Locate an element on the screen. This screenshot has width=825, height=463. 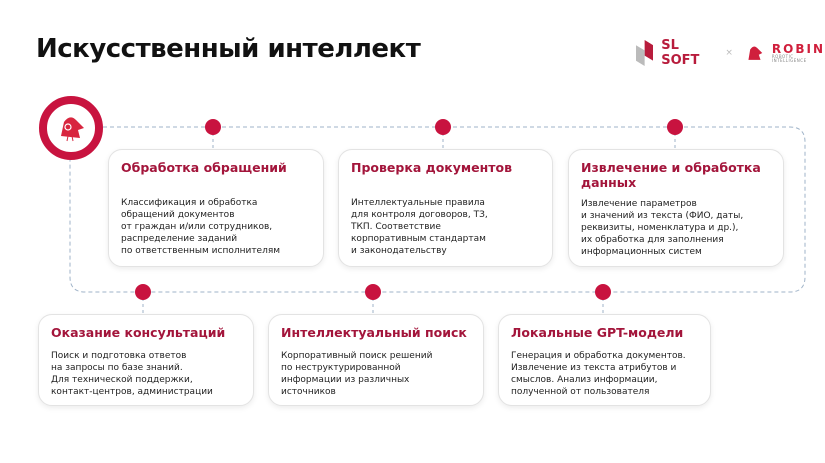
sl-soft-logo-icon is located at coordinates (645, 53).